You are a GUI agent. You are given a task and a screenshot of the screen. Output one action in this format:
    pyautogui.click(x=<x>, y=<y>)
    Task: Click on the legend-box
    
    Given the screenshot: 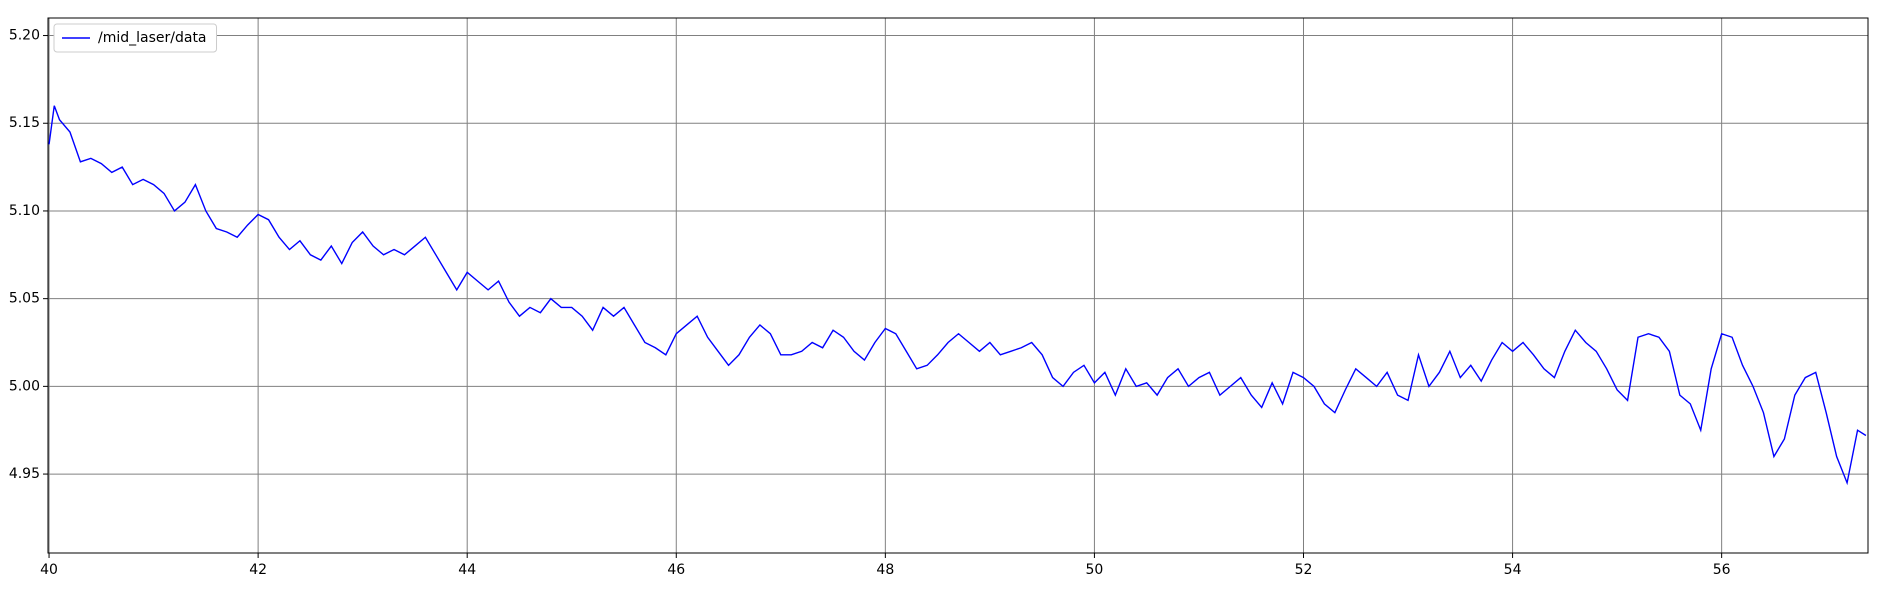 What is the action you would take?
    pyautogui.click(x=135, y=38)
    